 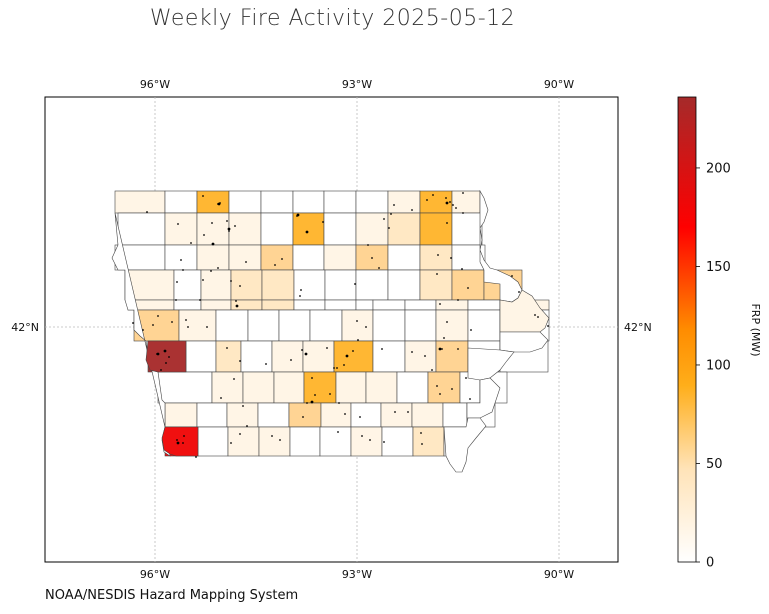 What do you see at coordinates (181, 202) in the screenshot?
I see `county-r1-c2` at bounding box center [181, 202].